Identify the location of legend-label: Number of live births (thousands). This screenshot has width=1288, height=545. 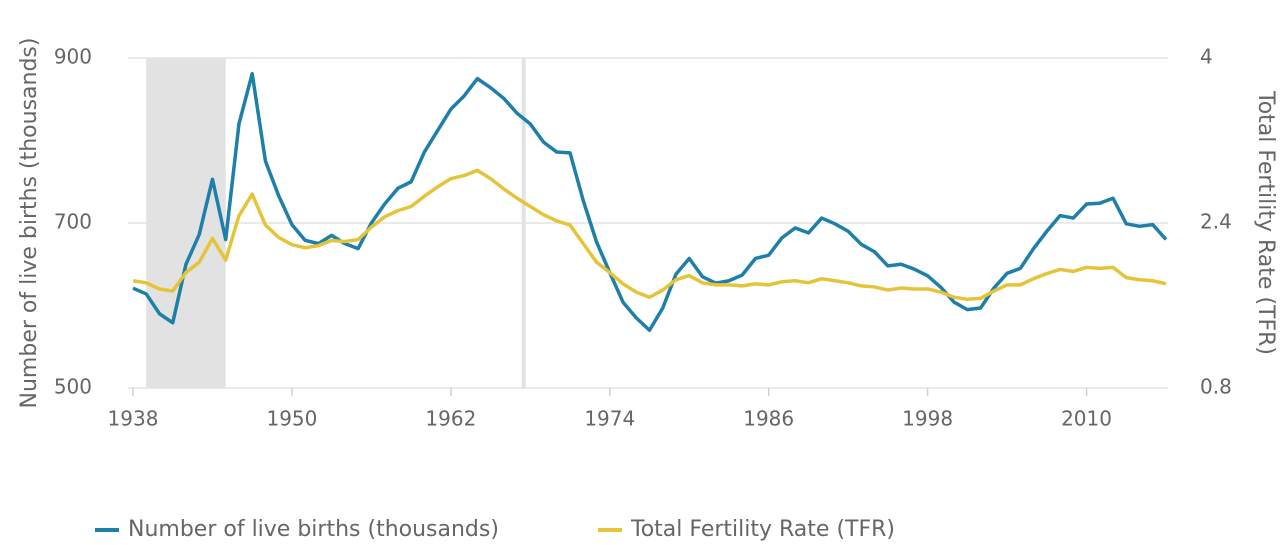
(313, 529).